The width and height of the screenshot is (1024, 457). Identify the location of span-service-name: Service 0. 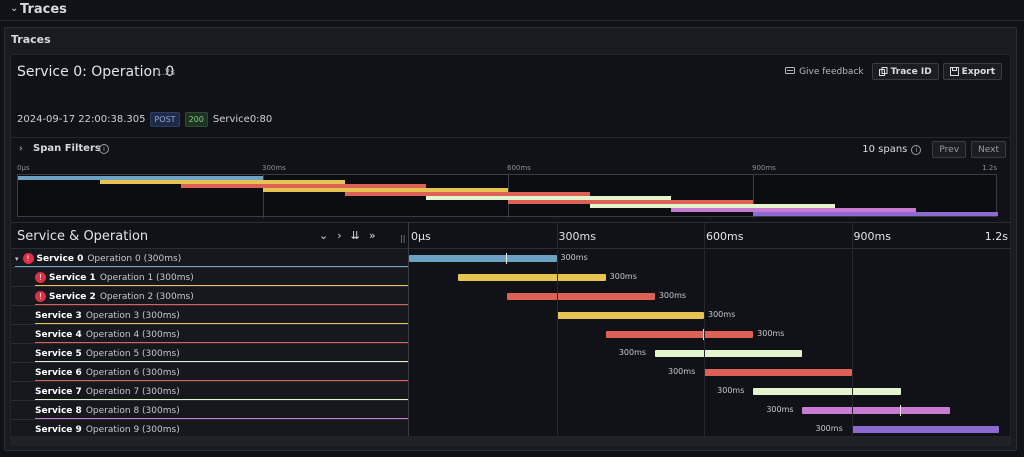
(60, 258).